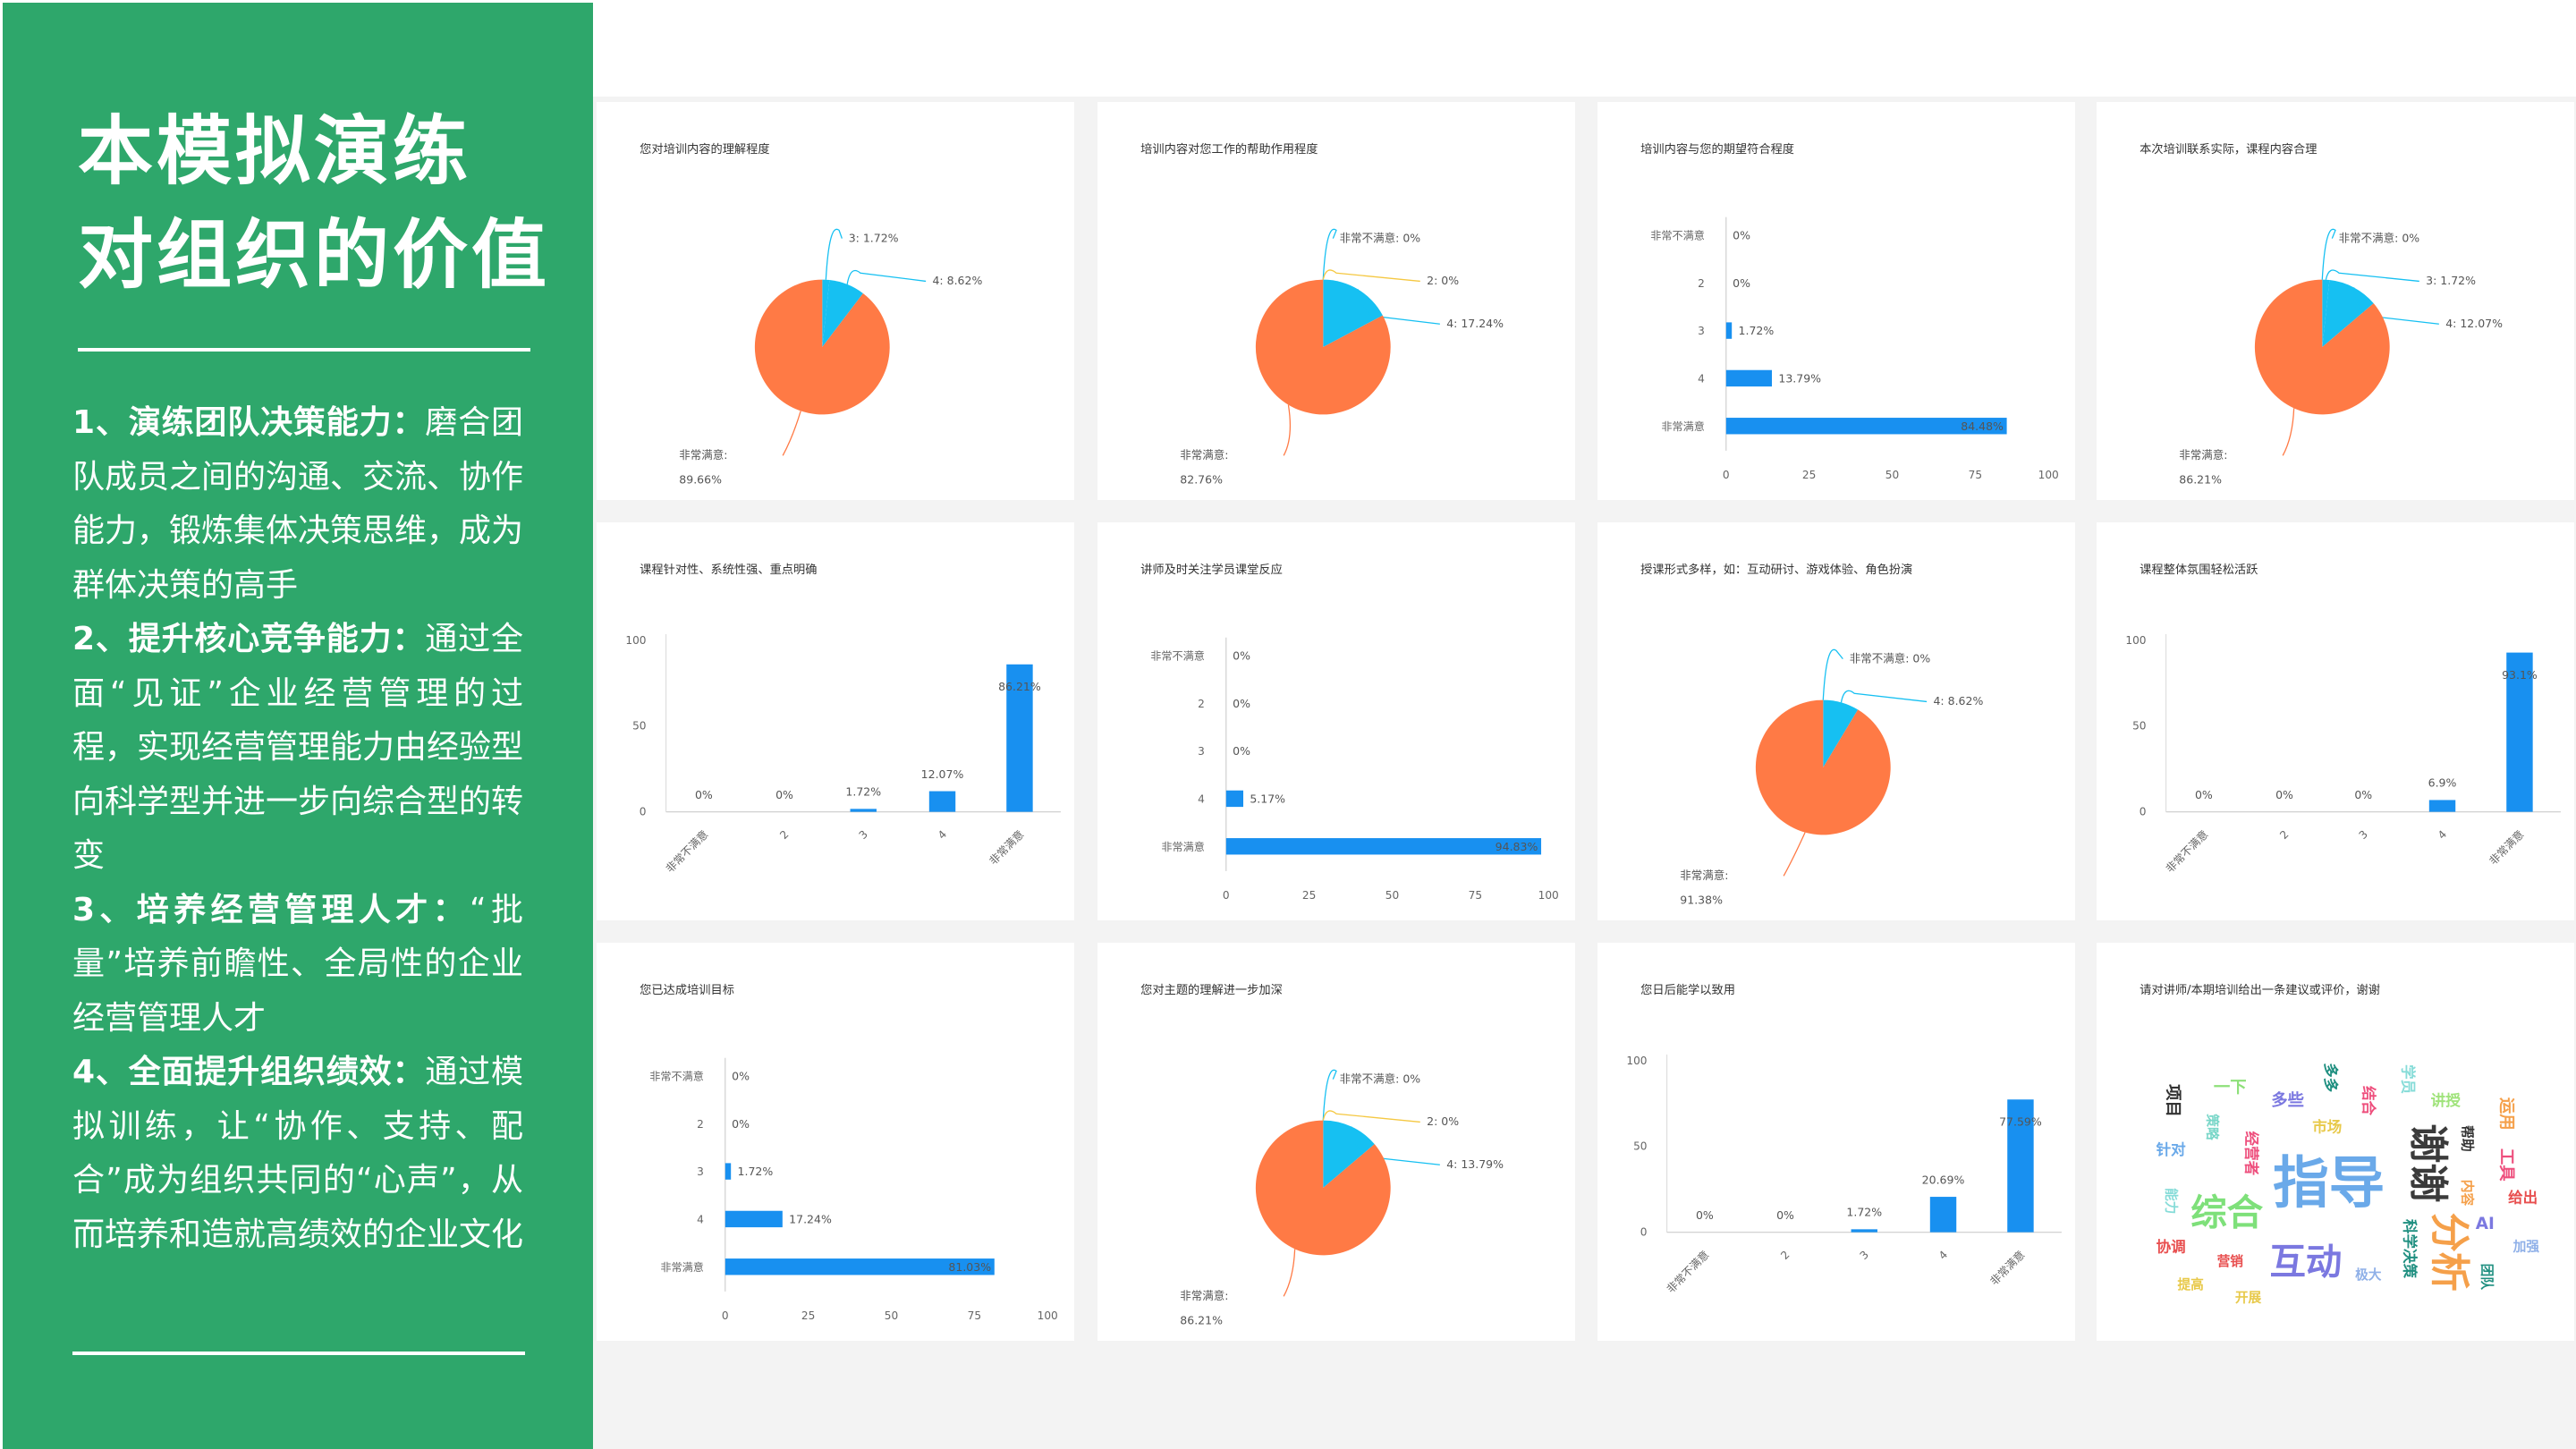  What do you see at coordinates (974, 1315) in the screenshot?
I see `x-tick-label: 75` at bounding box center [974, 1315].